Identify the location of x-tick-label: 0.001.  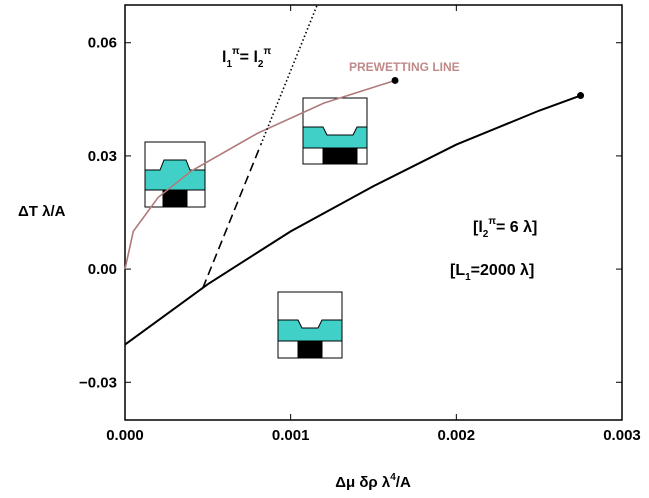
(291, 435).